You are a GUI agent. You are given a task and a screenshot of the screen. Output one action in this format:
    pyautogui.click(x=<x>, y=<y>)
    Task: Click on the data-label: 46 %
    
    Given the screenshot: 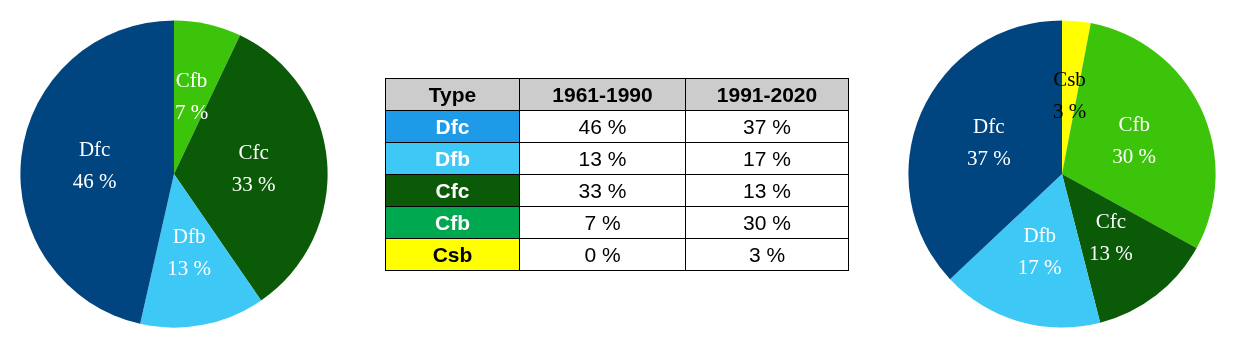 What is the action you would take?
    pyautogui.click(x=94, y=181)
    